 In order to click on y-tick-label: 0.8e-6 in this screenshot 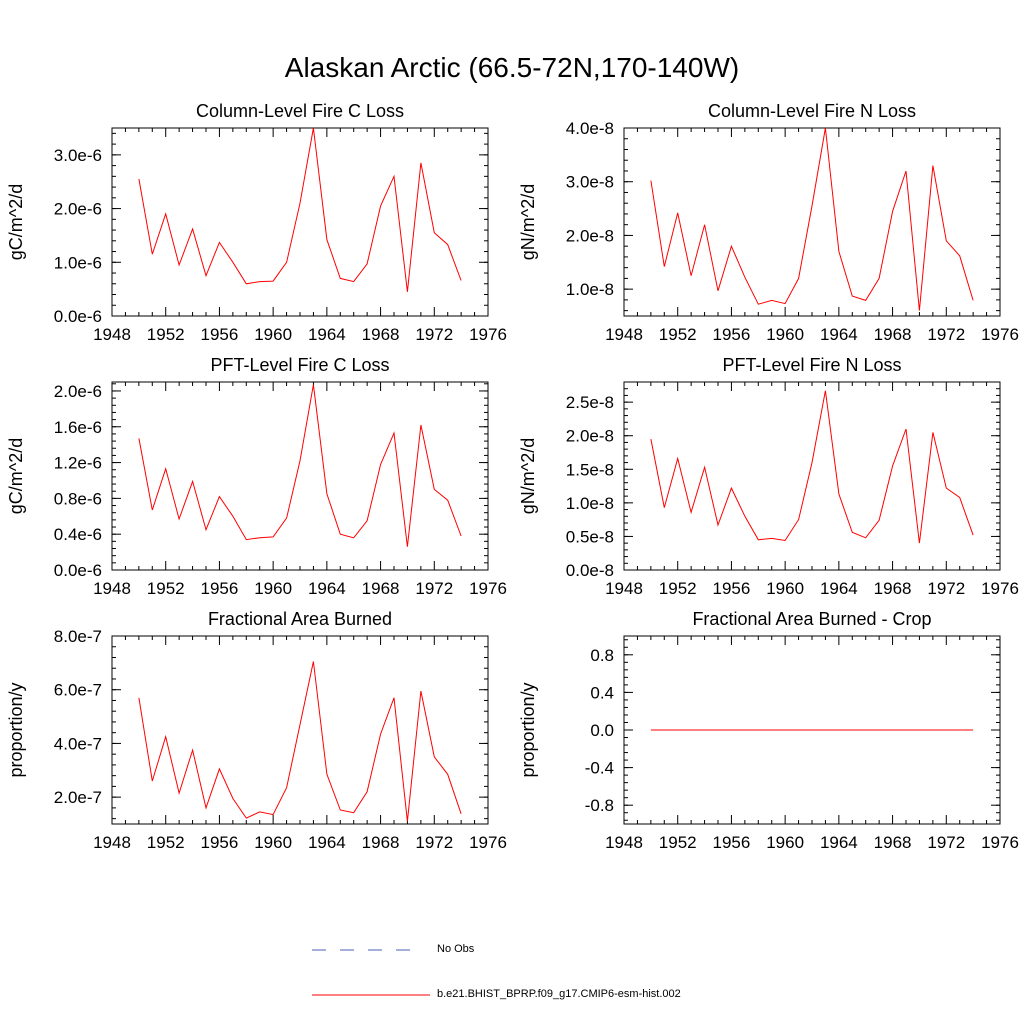, I will do `click(78, 498)`.